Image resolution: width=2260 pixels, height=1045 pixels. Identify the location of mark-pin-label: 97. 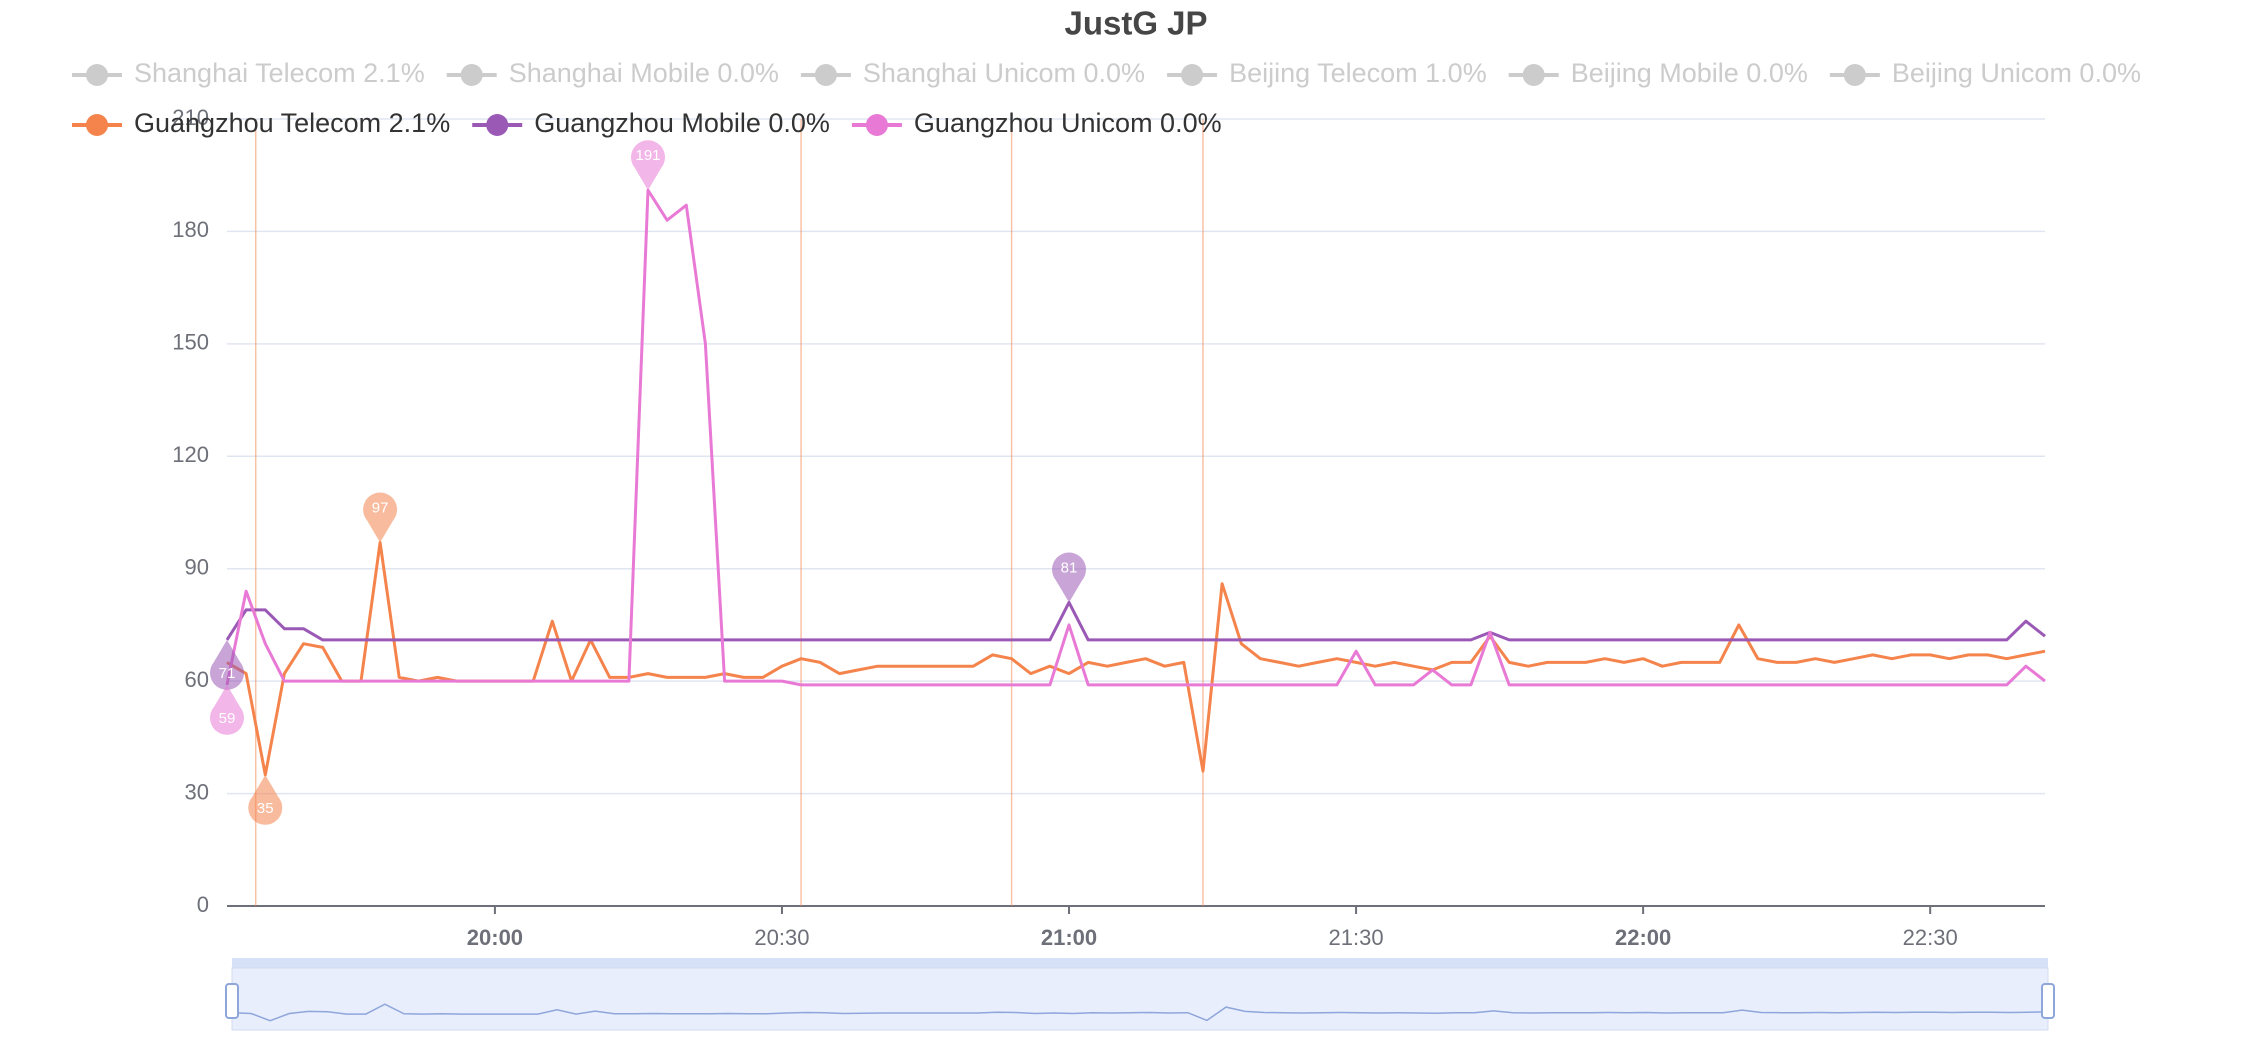
(380, 507).